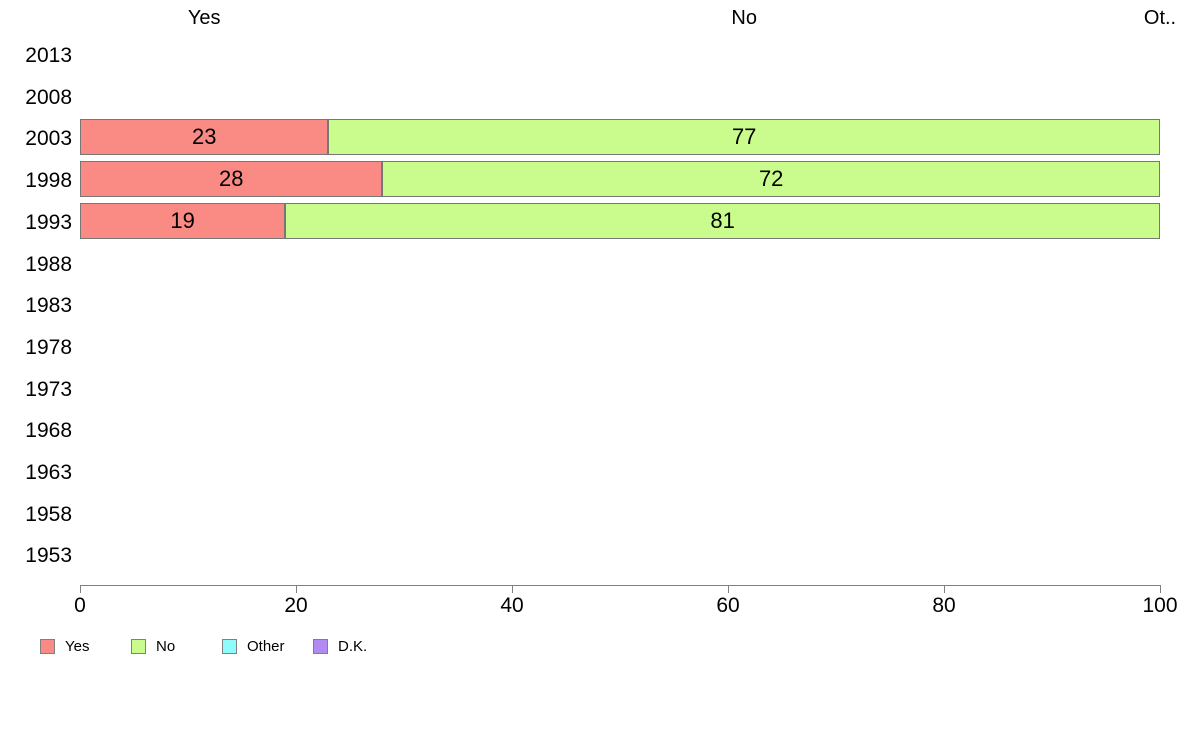 This screenshot has width=1188, height=736. I want to click on bar-value-label: 19, so click(182, 220).